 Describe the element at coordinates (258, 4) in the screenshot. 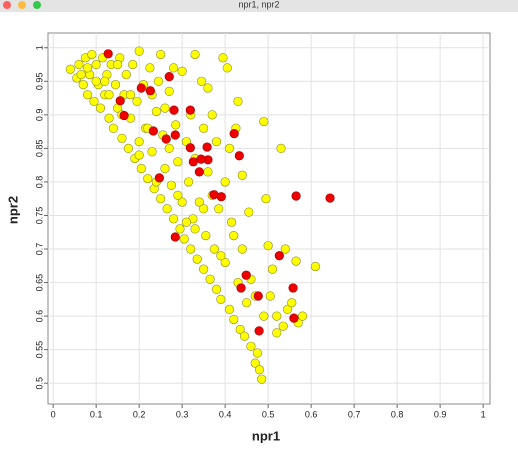

I see `window-title: npr1, npr2` at that location.